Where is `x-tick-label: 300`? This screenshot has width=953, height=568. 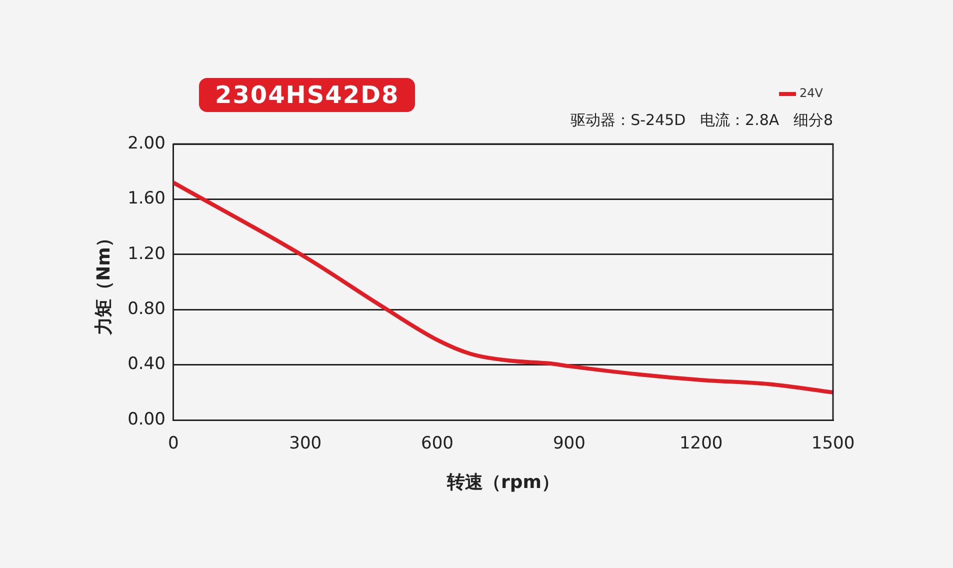 x-tick-label: 300 is located at coordinates (305, 444).